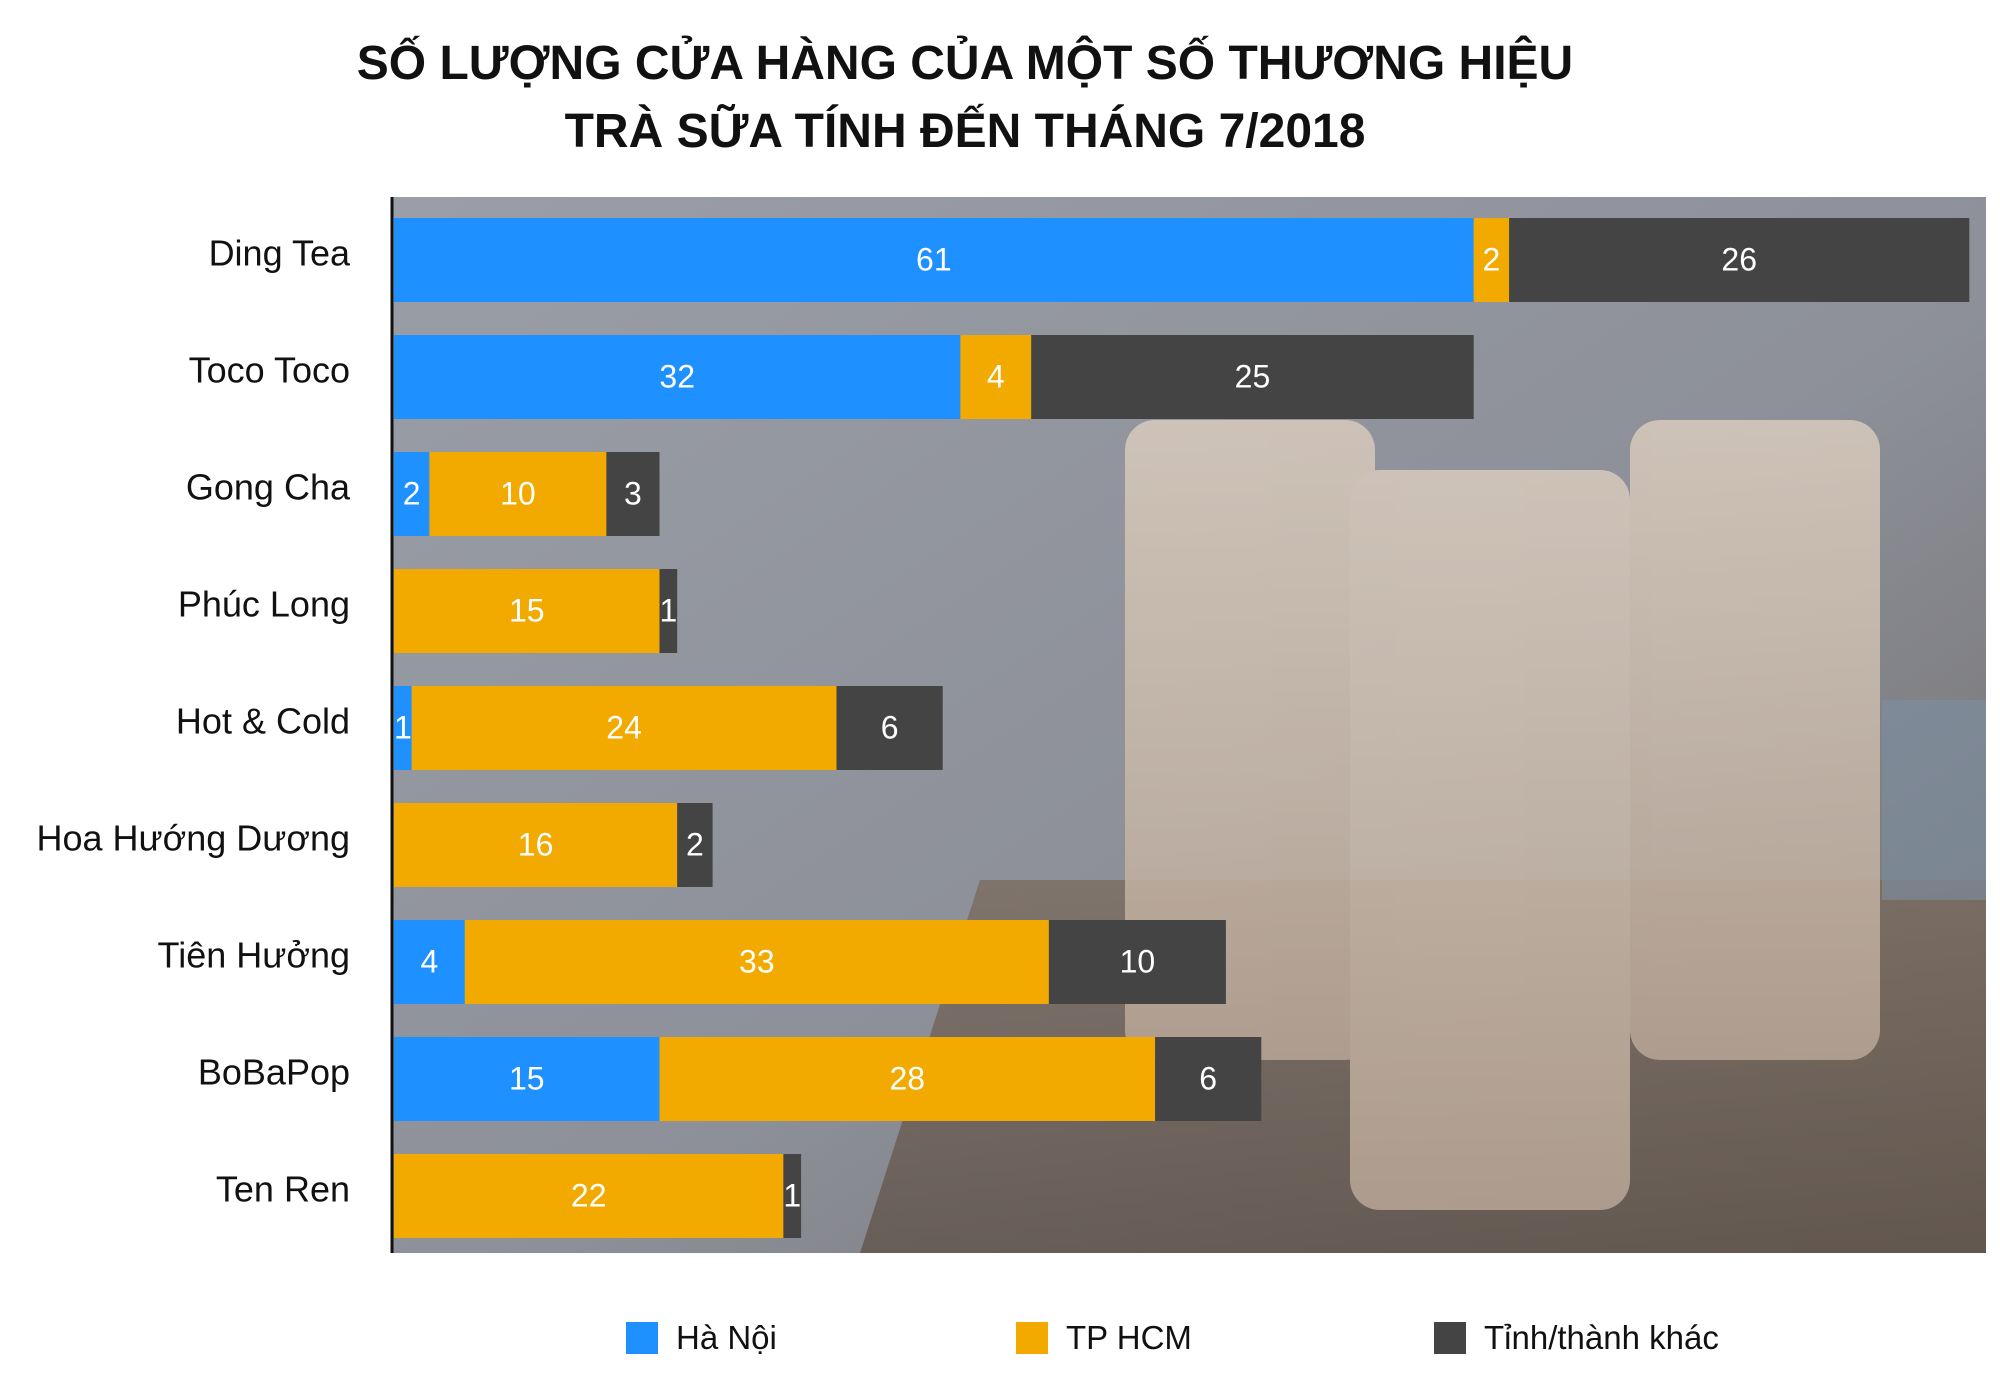 This screenshot has height=1394, width=2000. I want to click on data-label-gong-cha-ha-noi: 2, so click(412, 493).